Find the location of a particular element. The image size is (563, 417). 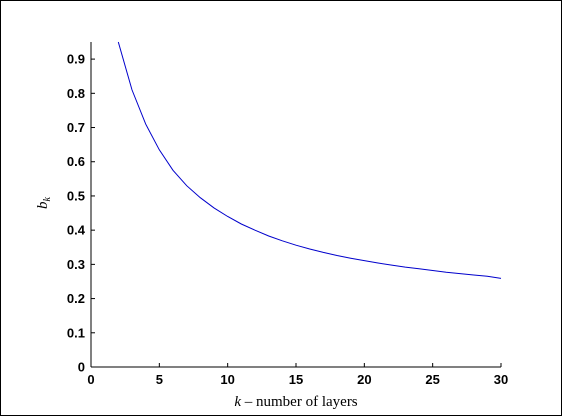

y-tick-label: 0.9 is located at coordinates (76, 59).